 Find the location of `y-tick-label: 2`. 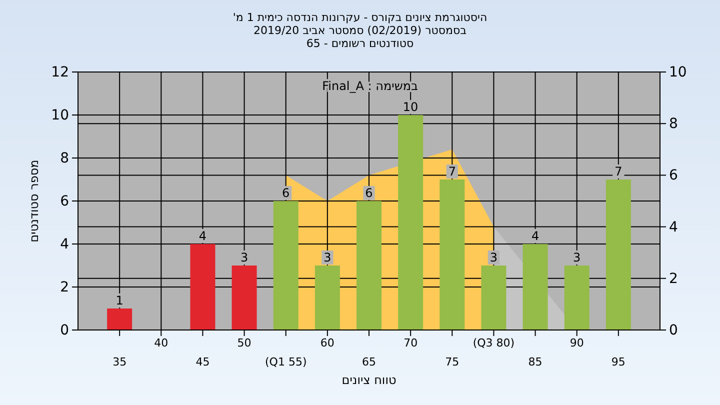

y-tick-label: 2 is located at coordinates (64, 287).